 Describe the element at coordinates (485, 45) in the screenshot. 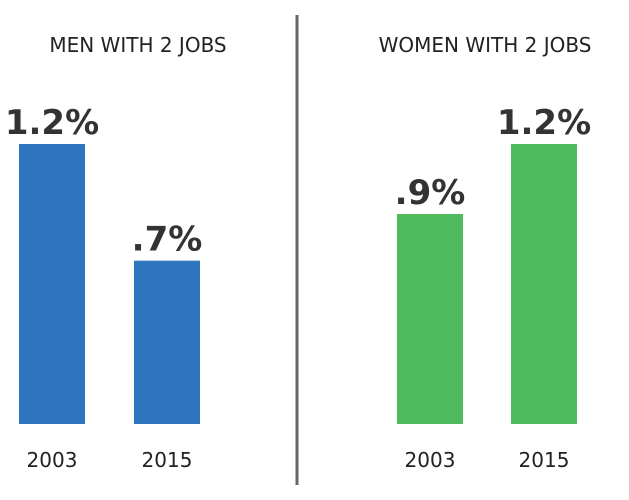

I see `chart-title-women: WOMEN WITH 2 JOBS` at that location.